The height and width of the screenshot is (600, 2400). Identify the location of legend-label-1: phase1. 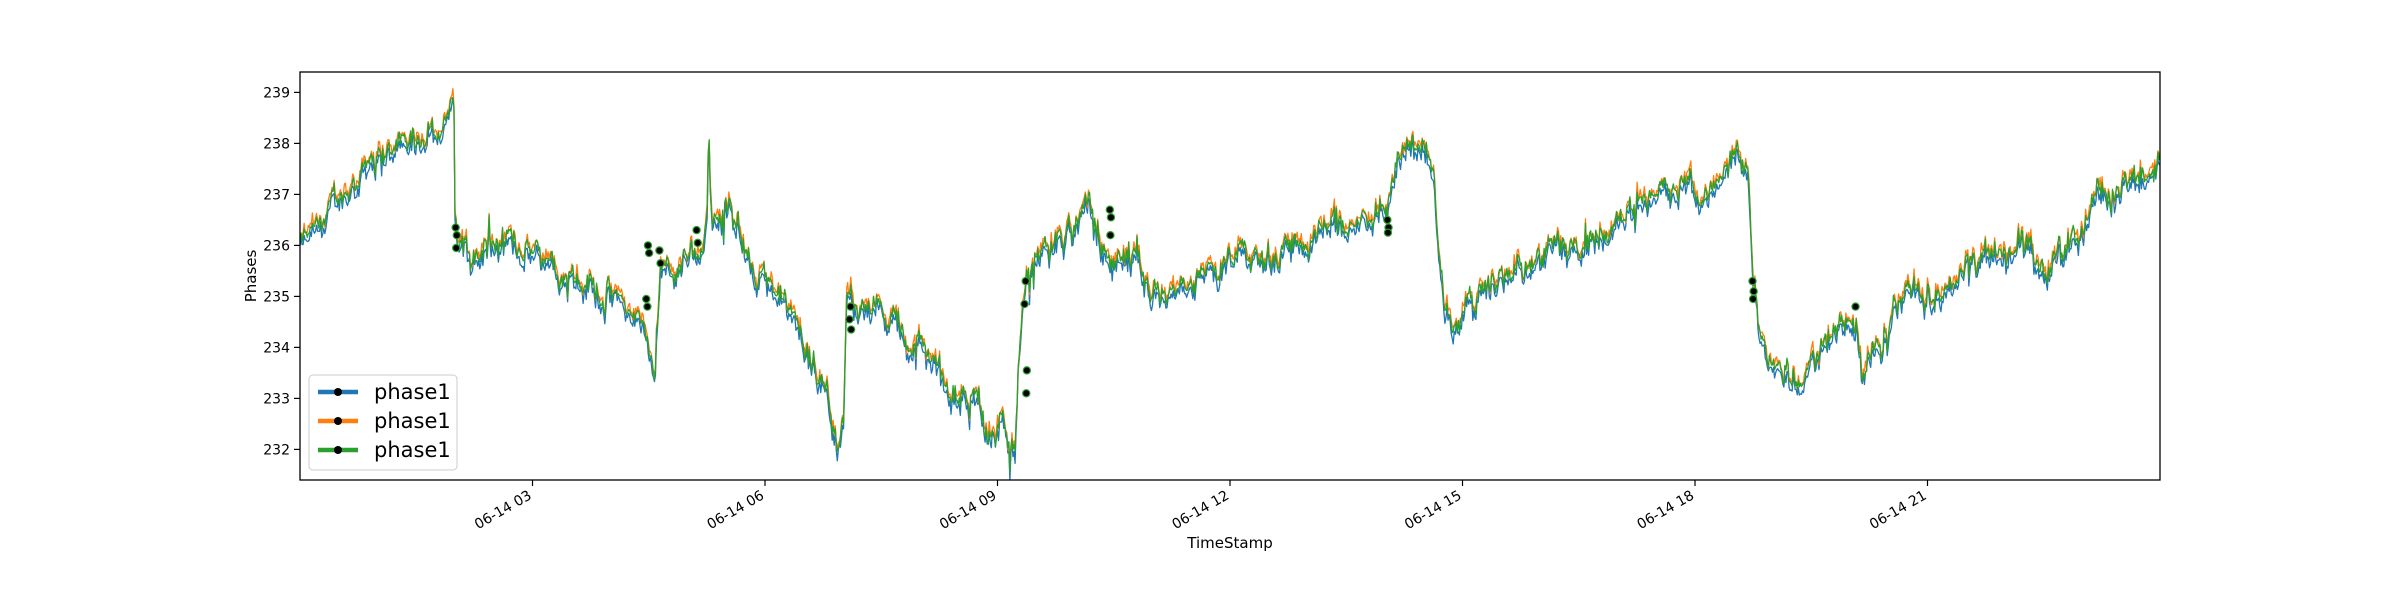
(412, 392).